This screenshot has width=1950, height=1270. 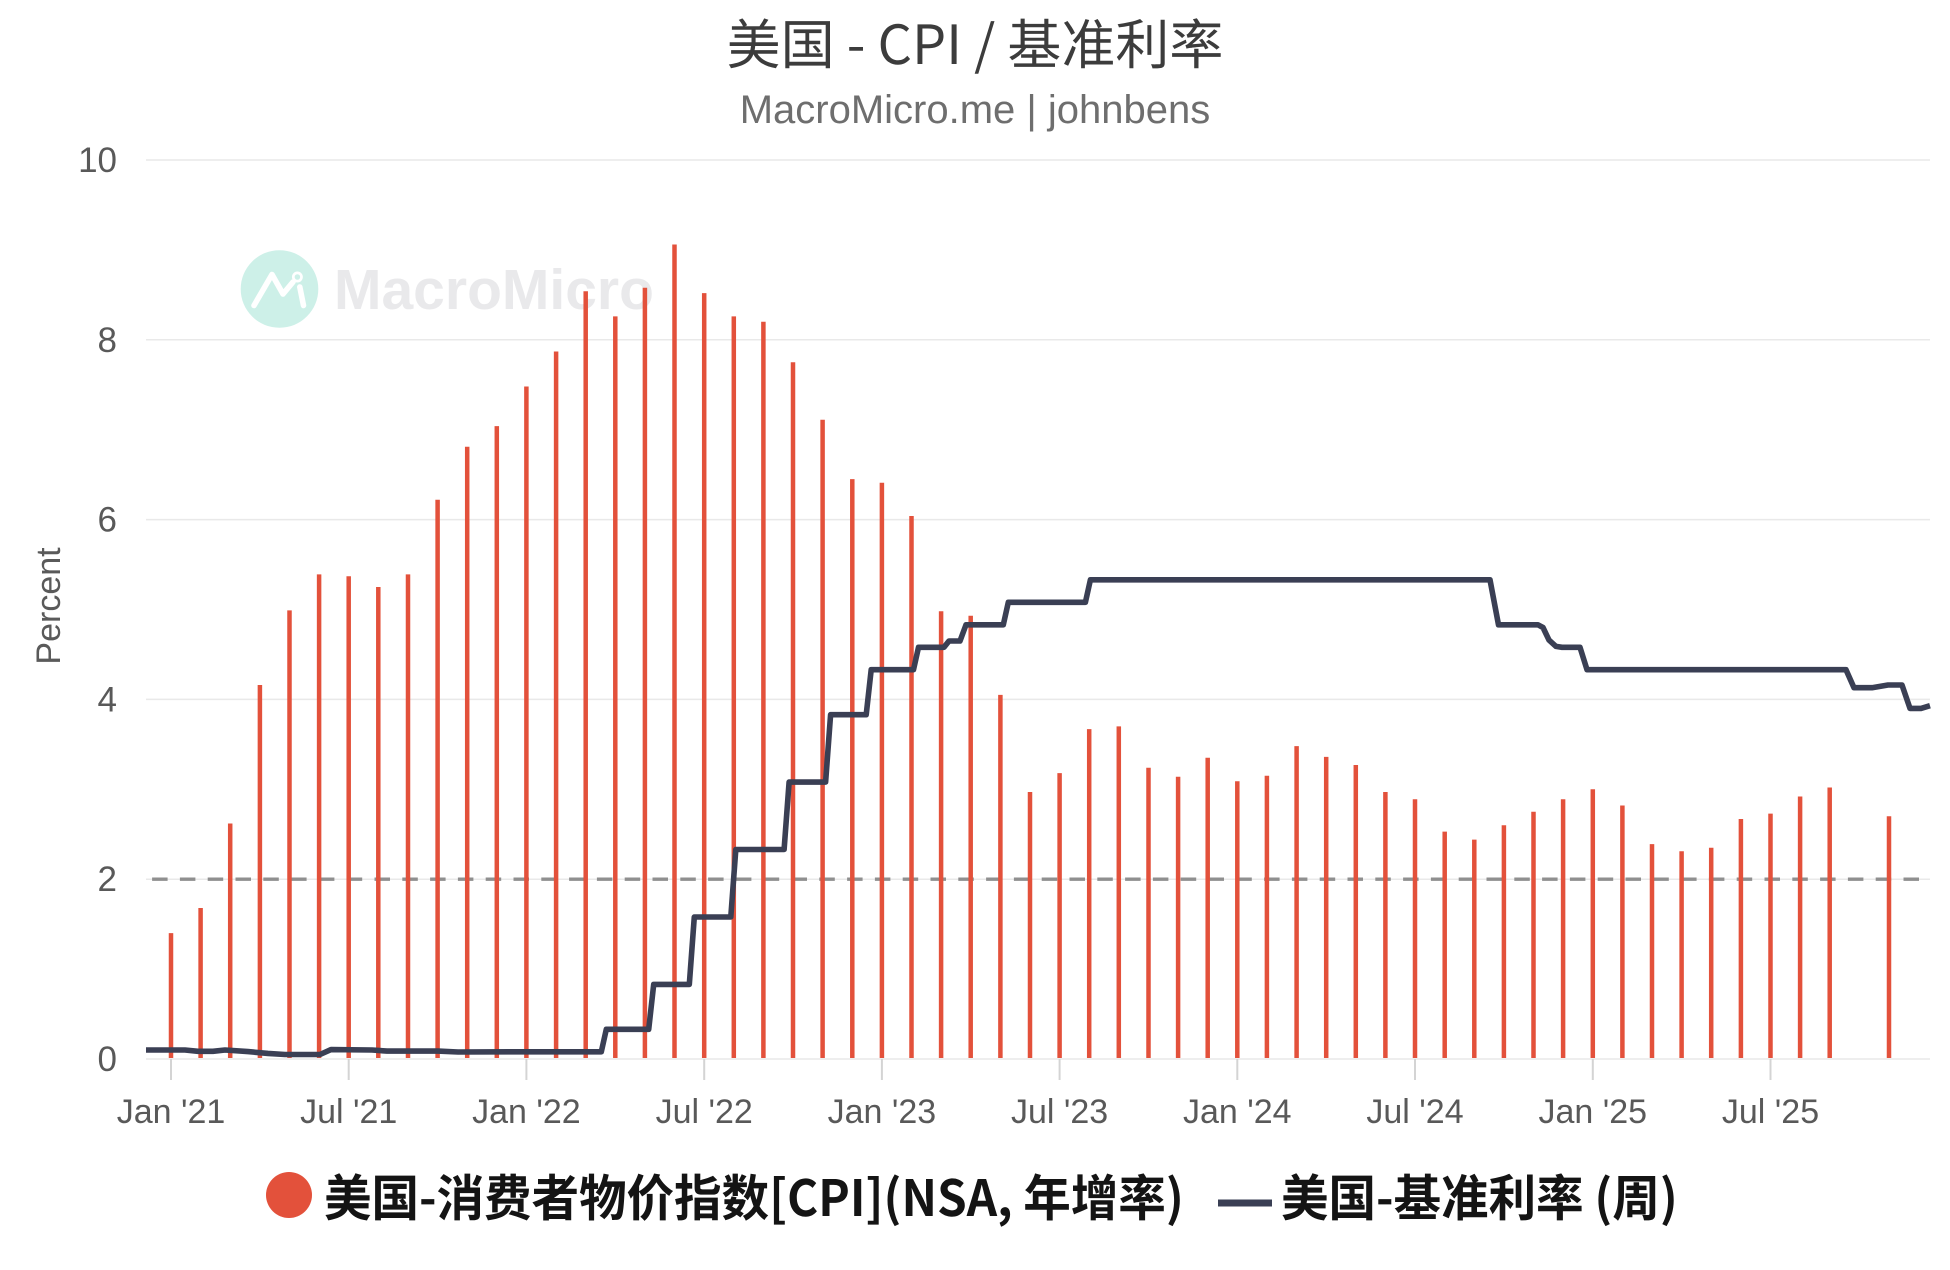 What do you see at coordinates (1059, 1112) in the screenshot?
I see `svg-text: Jul '23` at bounding box center [1059, 1112].